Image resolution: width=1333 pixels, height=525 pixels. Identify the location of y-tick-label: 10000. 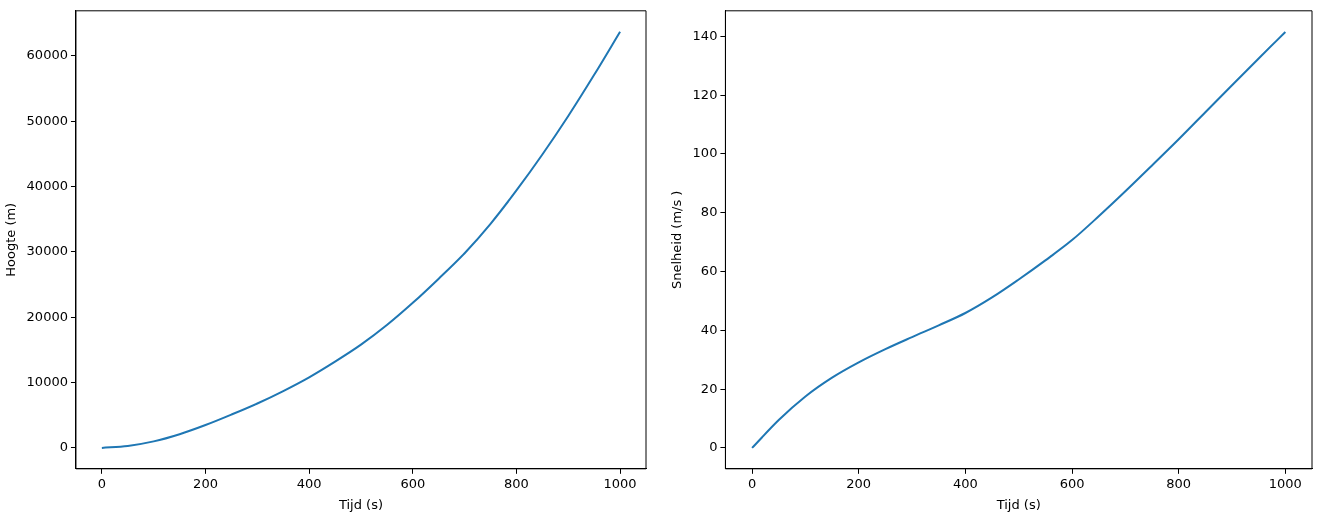
(47, 381).